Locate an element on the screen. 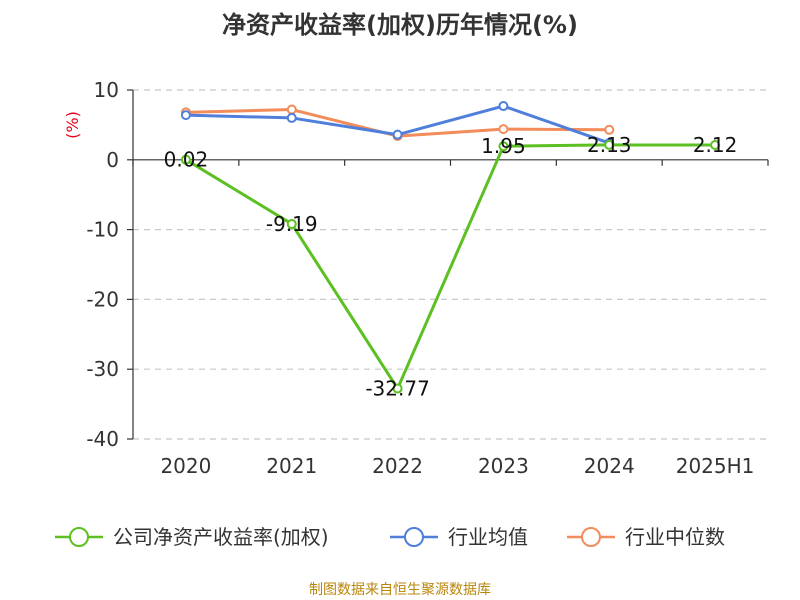 Image resolution: width=800 pixels, height=600 pixels. x-tick-label: 2022 is located at coordinates (397, 466).